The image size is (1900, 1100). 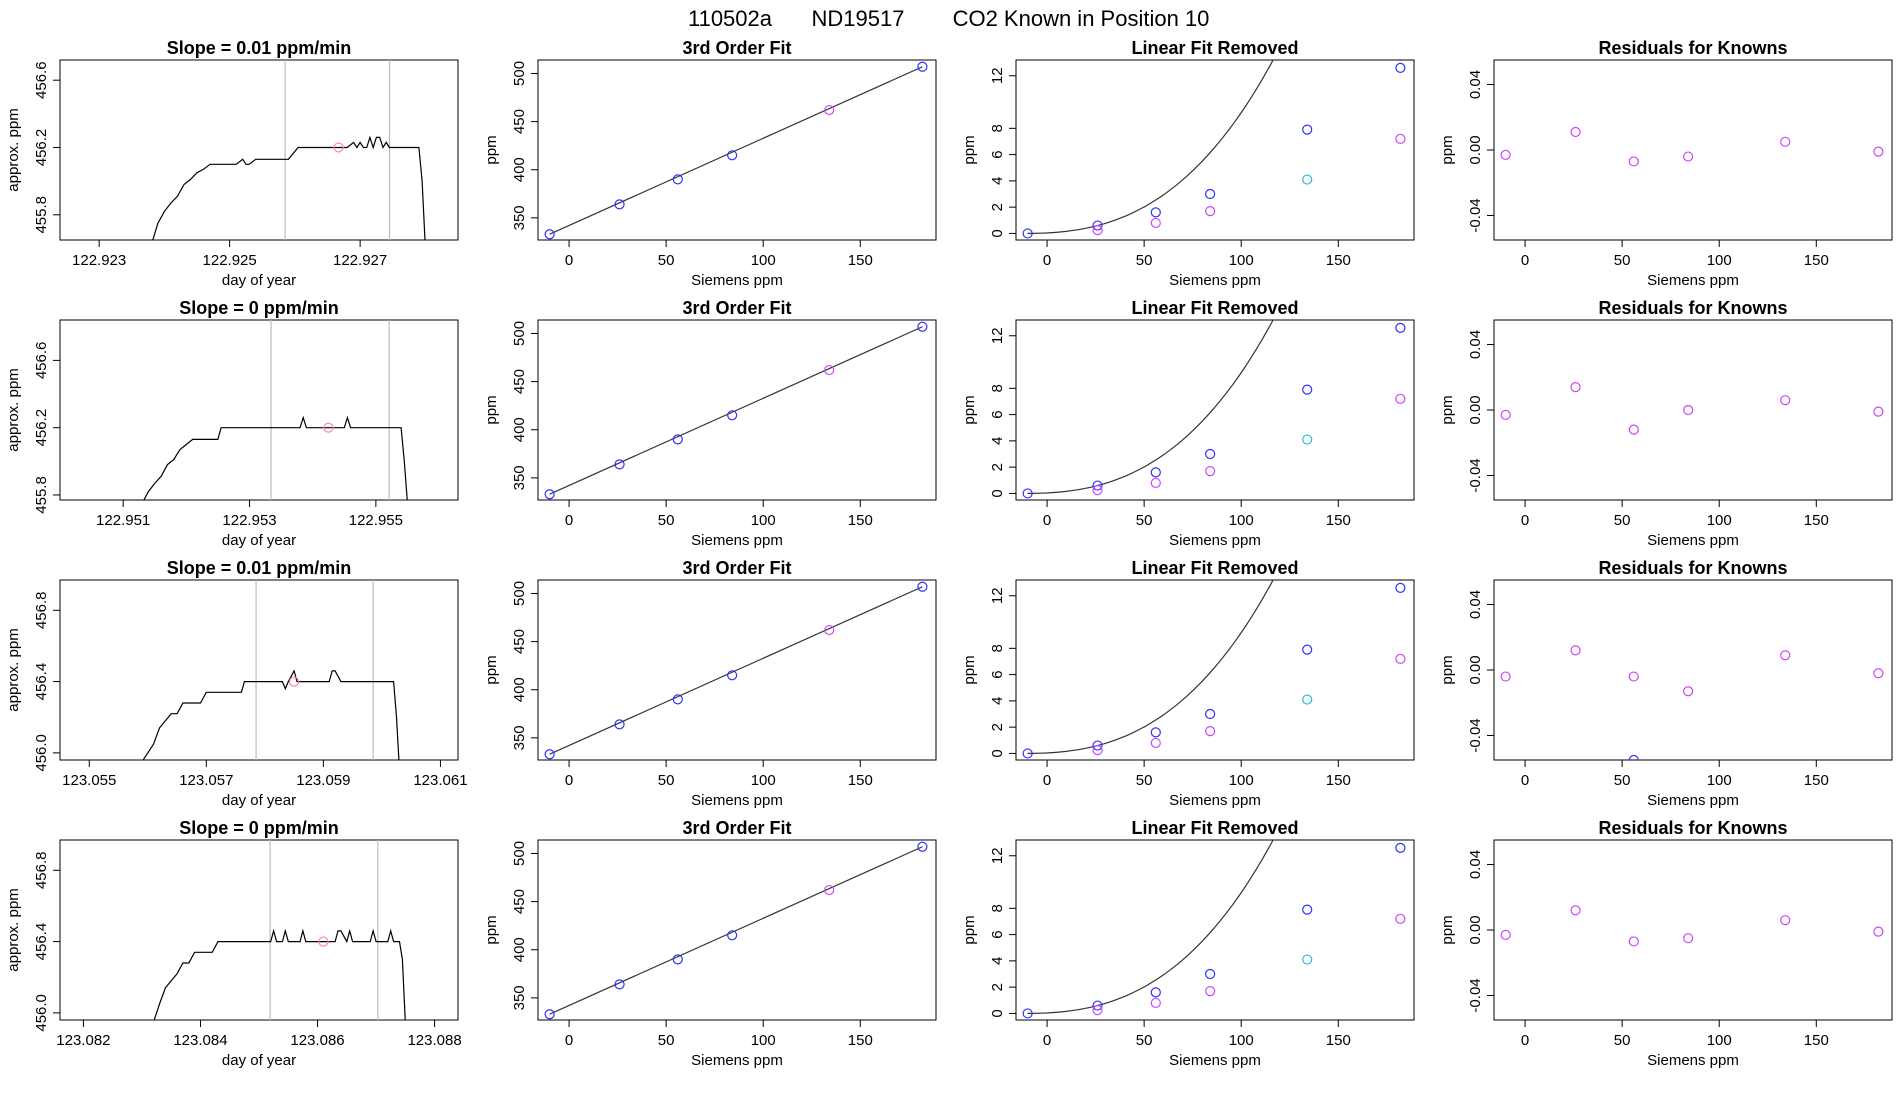 What do you see at coordinates (259, 568) in the screenshot?
I see `chart-title: Slope = 0.01 ppm/min` at bounding box center [259, 568].